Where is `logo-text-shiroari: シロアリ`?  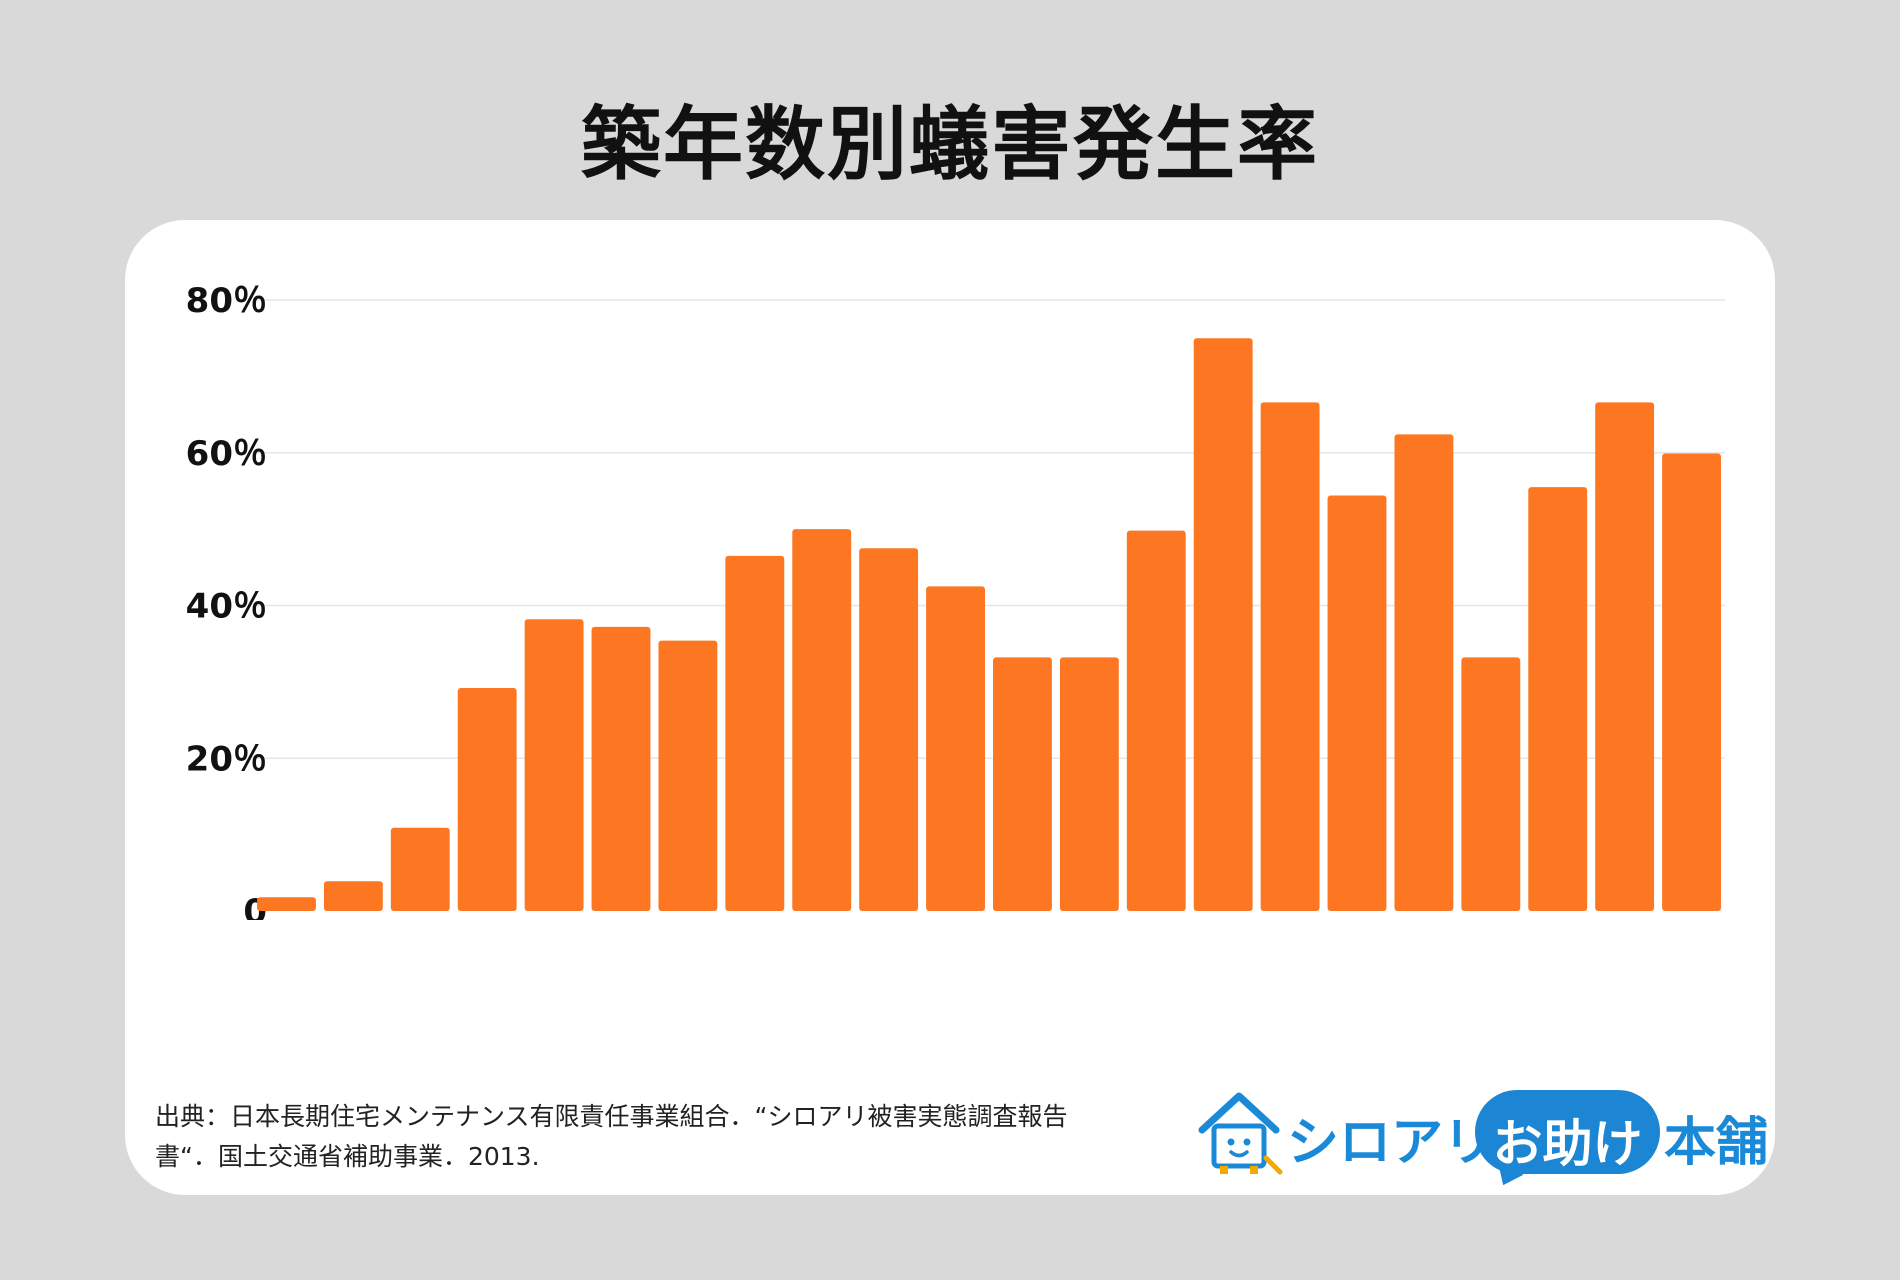
logo-text-shiroari: シロアリ is located at coordinates (1391, 1143).